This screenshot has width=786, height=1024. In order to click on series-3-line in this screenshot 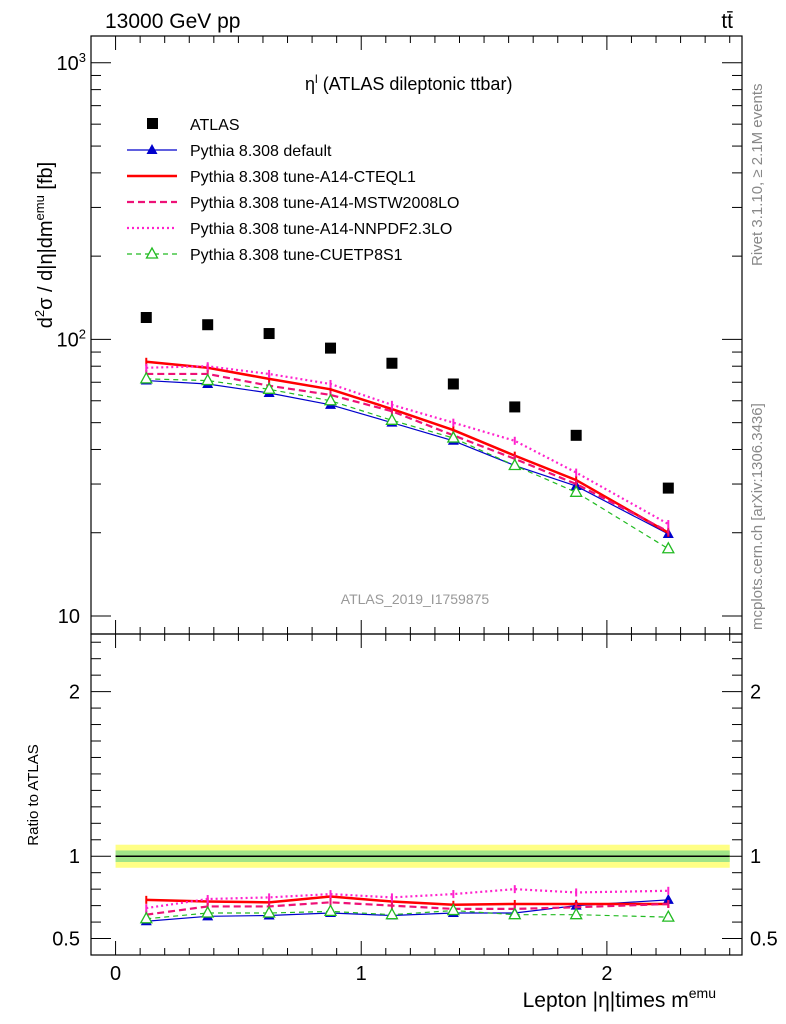, I will do `click(407, 445)`.